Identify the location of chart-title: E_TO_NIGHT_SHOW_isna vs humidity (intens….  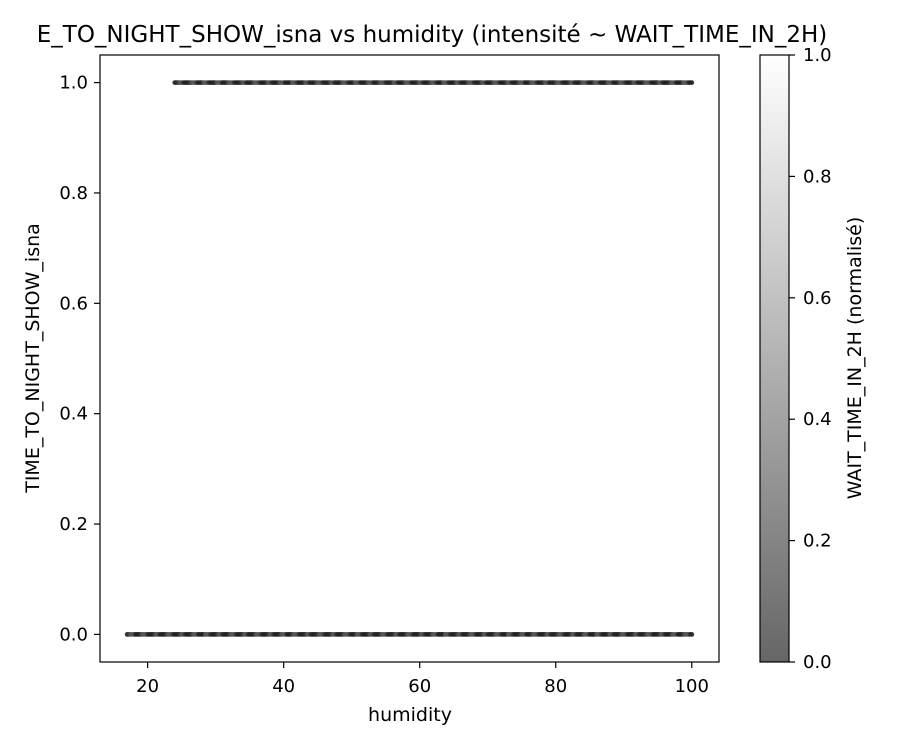
(432, 35).